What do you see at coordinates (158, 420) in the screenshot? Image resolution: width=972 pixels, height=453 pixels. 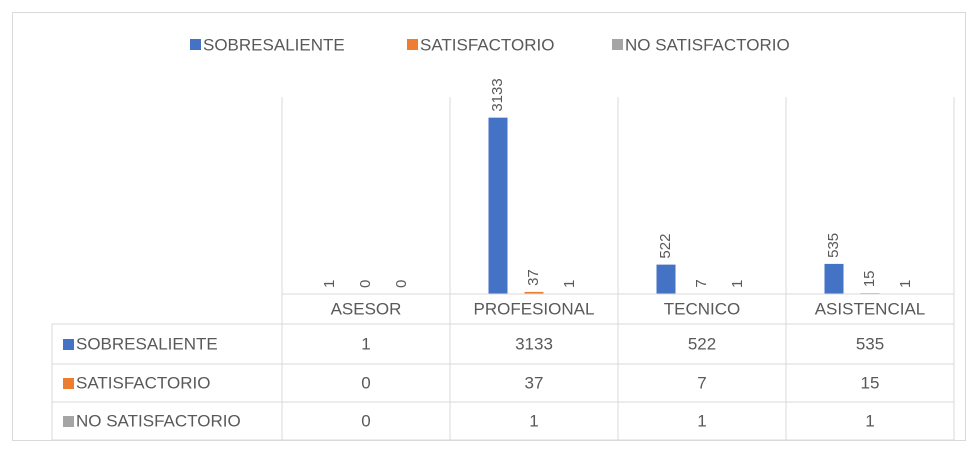 I see `table-row-label: NO SATISFACTORIO` at bounding box center [158, 420].